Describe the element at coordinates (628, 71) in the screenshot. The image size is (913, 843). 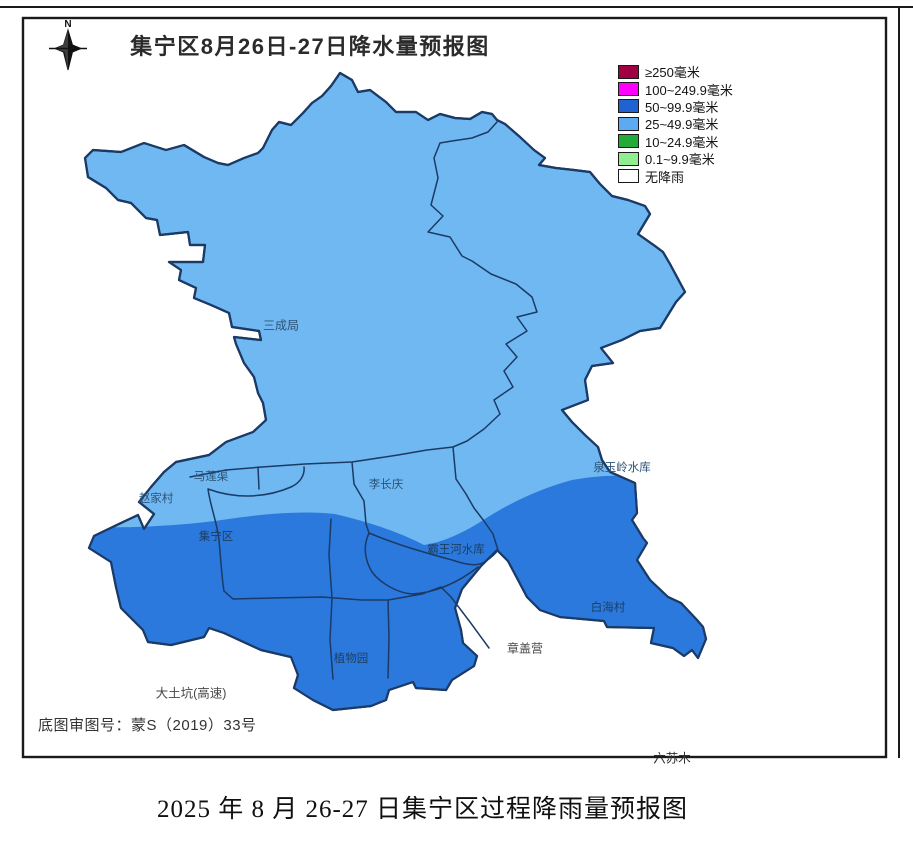
I see `legend-swatch-250plus` at that location.